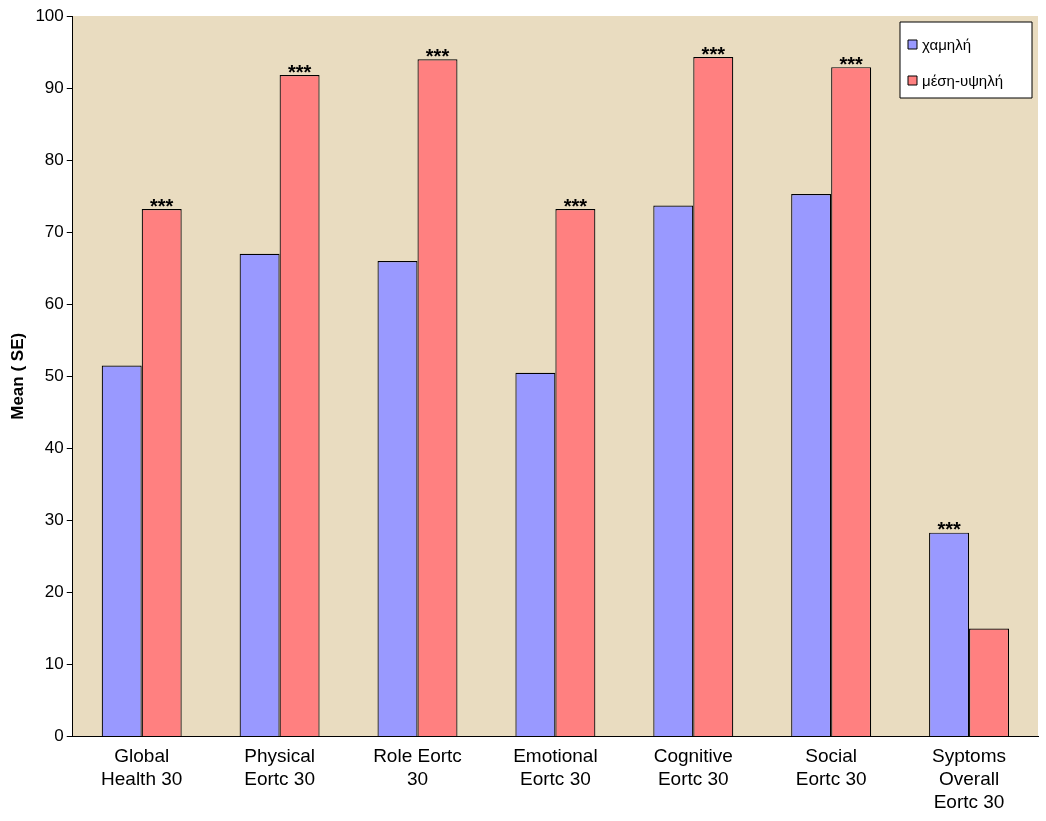 This screenshot has width=1046, height=821. I want to click on y-tick-label: 50, so click(54, 375).